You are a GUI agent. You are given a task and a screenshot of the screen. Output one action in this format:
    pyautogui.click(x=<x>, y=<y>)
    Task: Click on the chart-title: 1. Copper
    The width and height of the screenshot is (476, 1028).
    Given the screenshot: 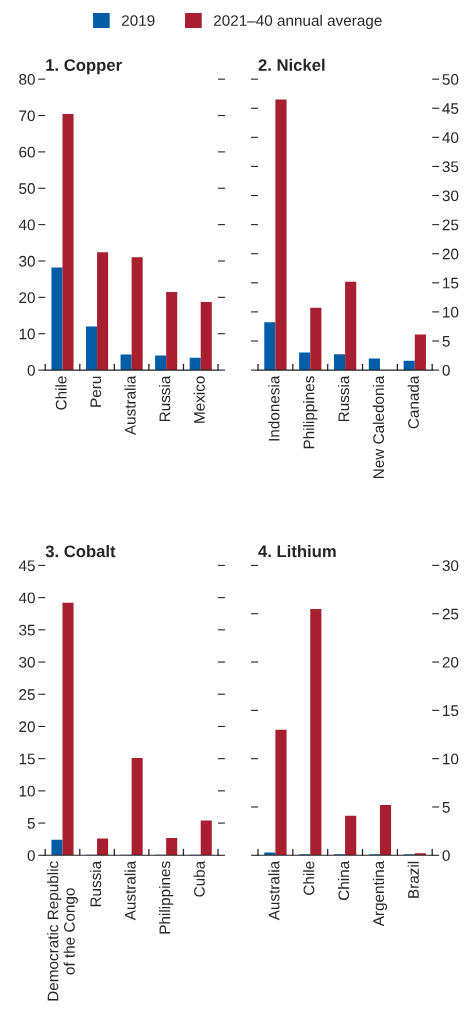 What is the action you would take?
    pyautogui.click(x=84, y=67)
    